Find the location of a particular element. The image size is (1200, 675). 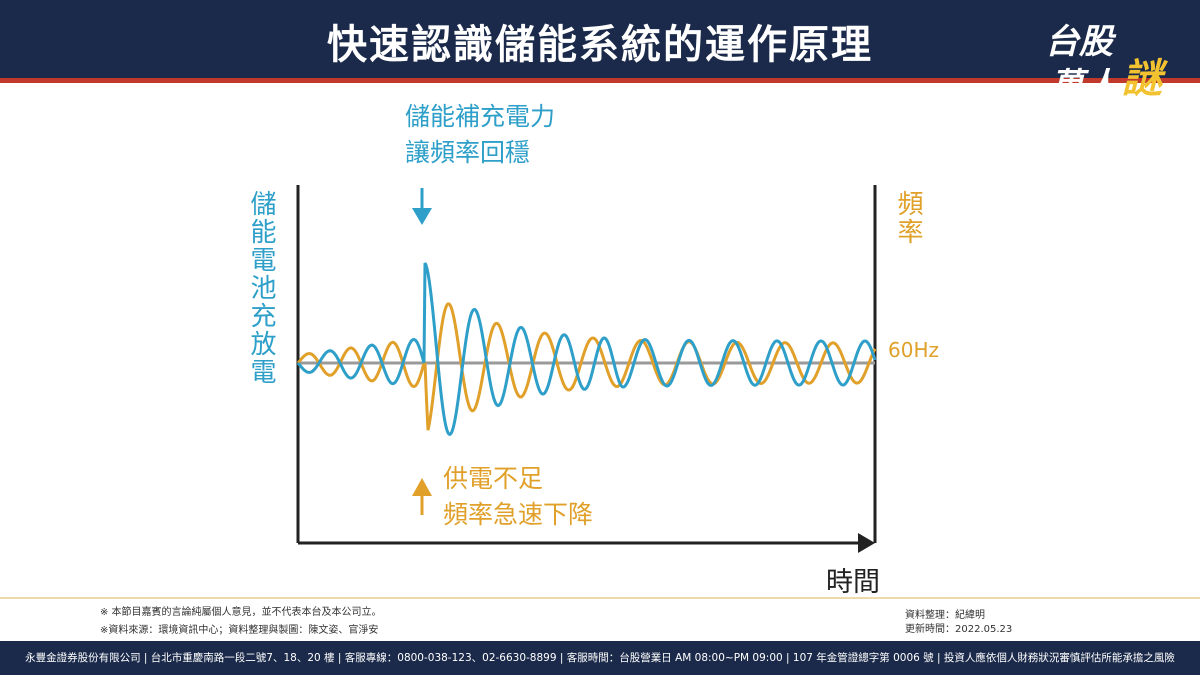

x-axis-label: 時間 is located at coordinates (853, 582).